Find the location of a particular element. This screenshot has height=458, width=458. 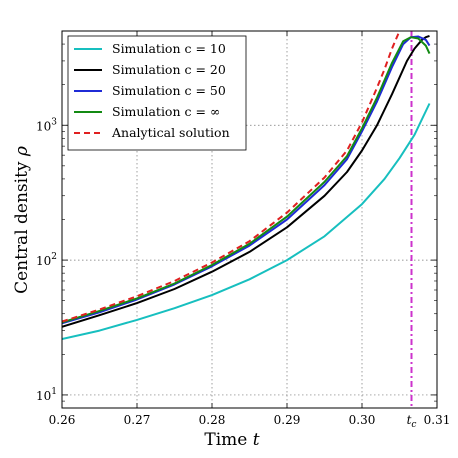

x-tick-label: 0.27 is located at coordinates (137, 420).